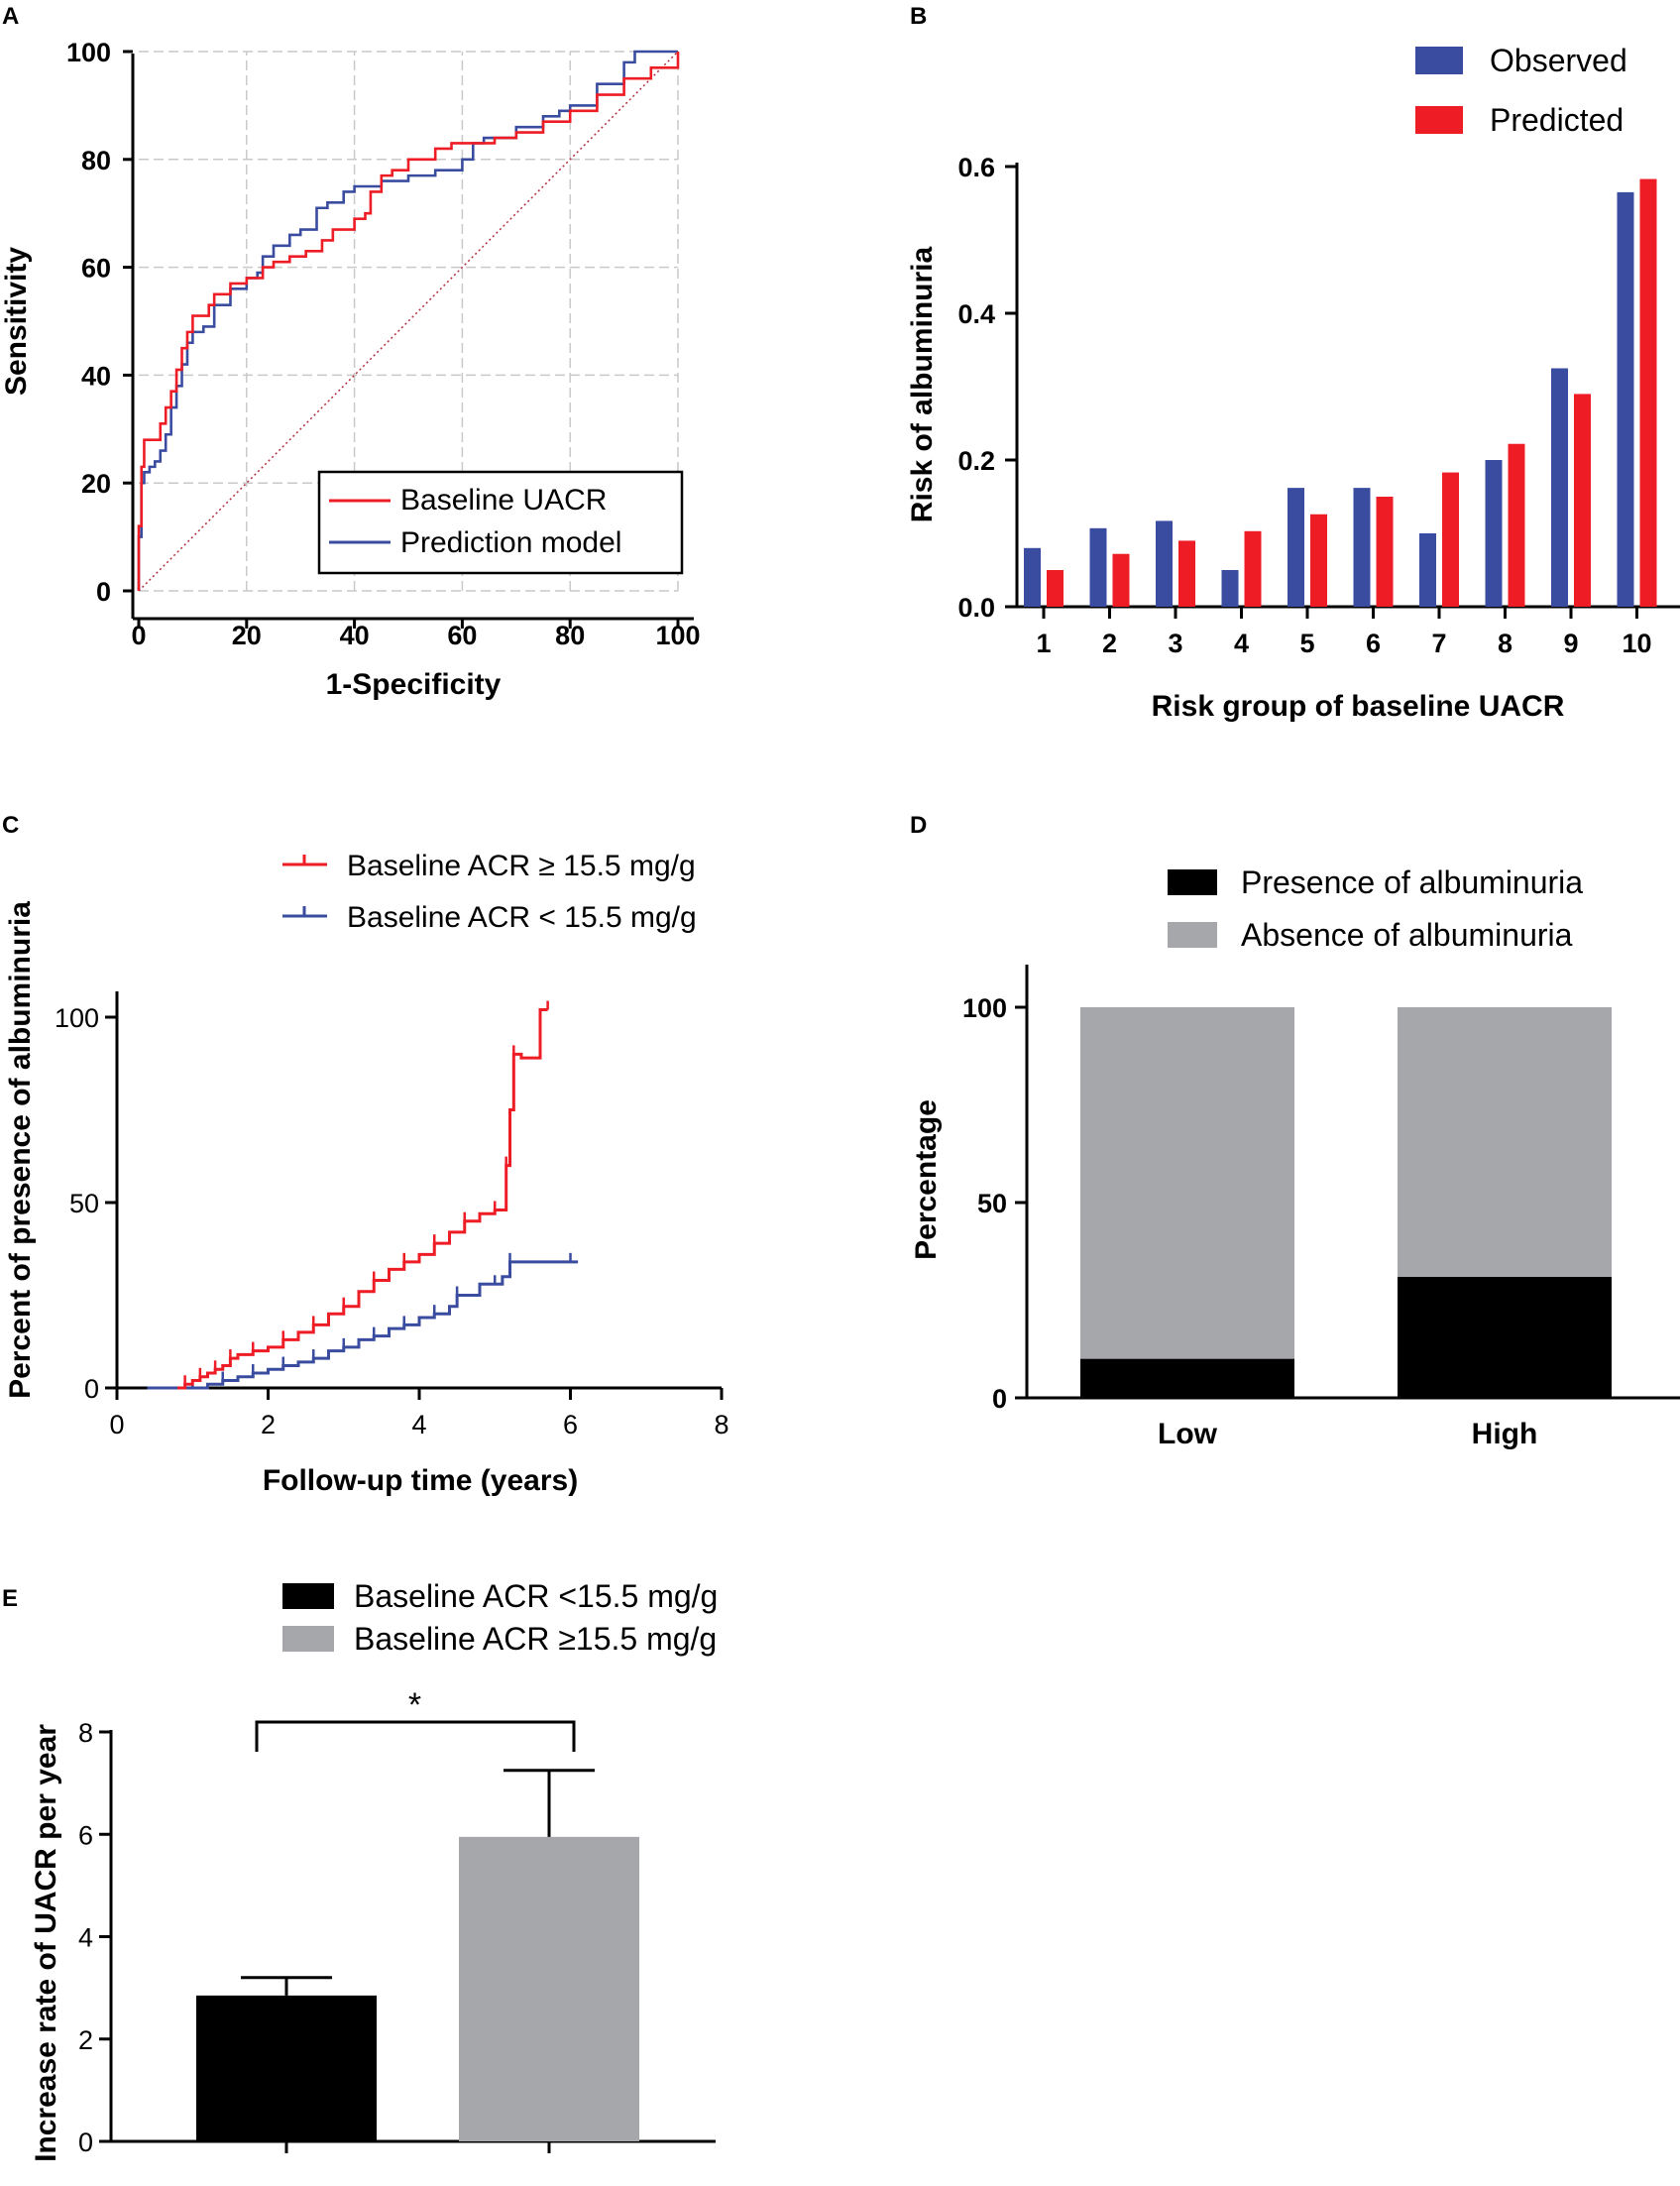  What do you see at coordinates (1188, 1434) in the screenshot?
I see `x-tick-label: Low` at bounding box center [1188, 1434].